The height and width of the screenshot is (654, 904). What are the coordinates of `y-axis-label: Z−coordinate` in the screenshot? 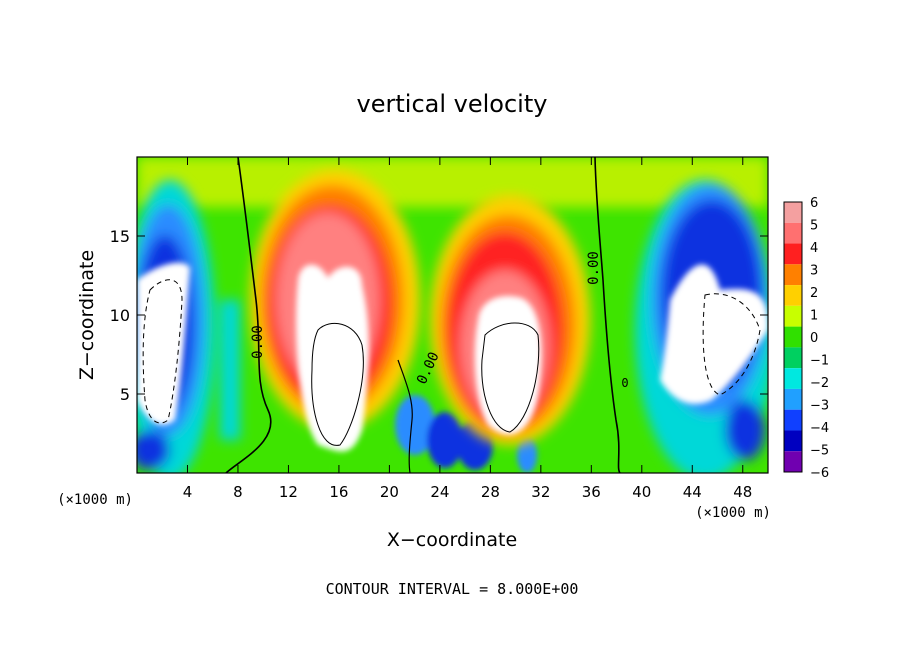 It's located at (87, 315).